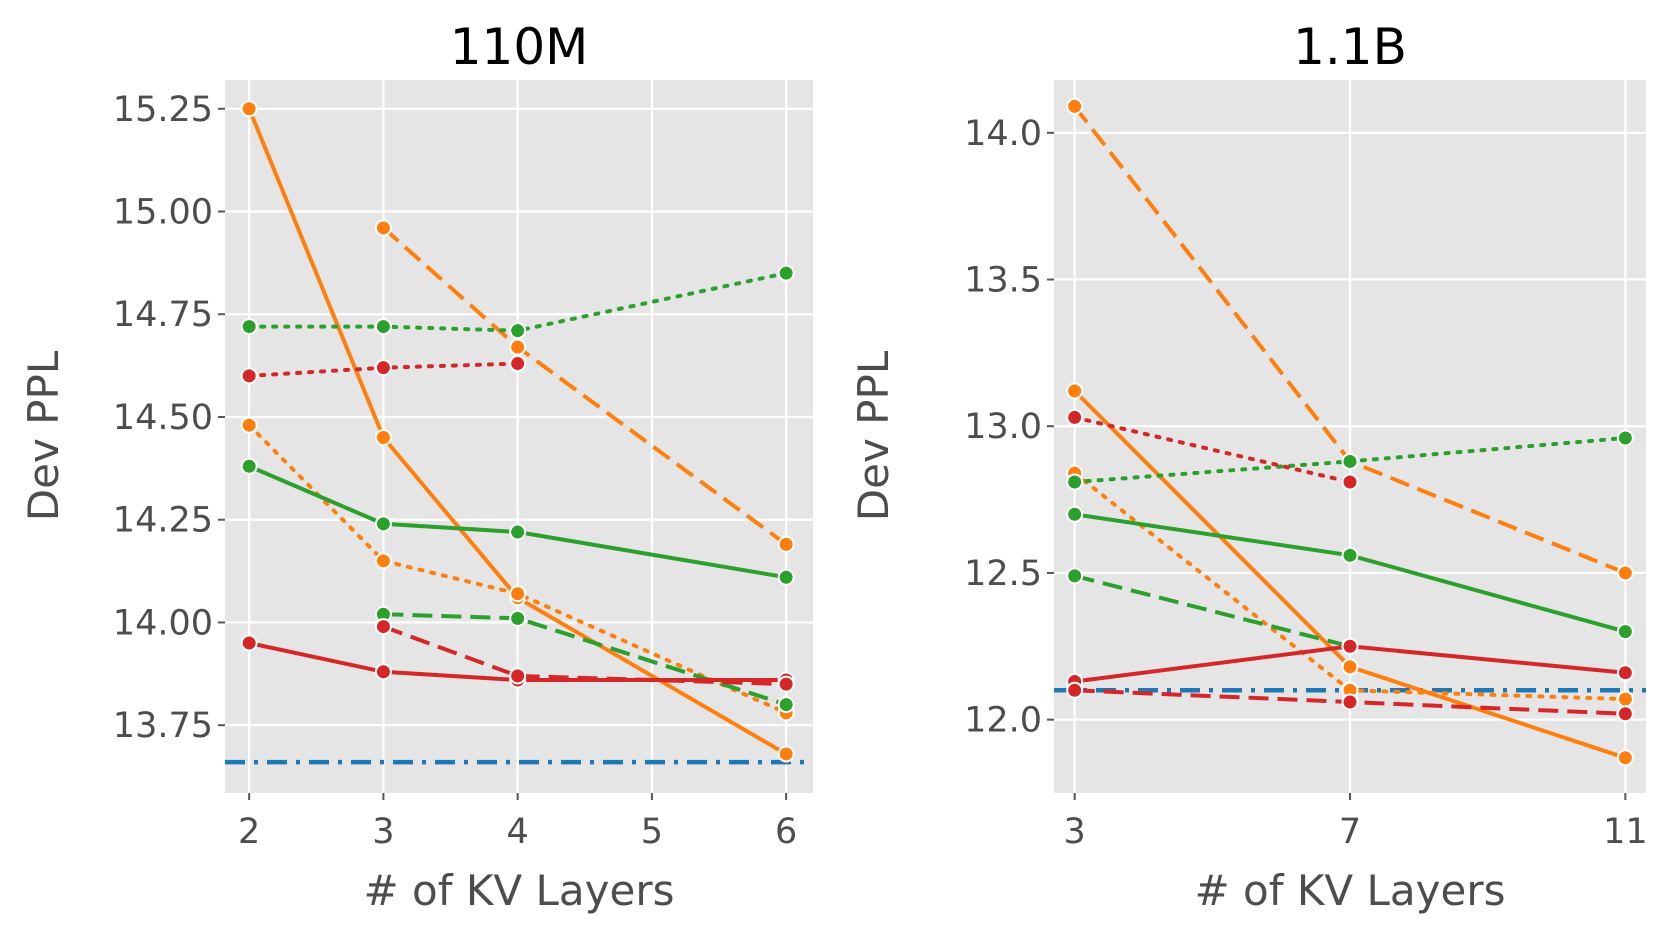  Describe the element at coordinates (652, 832) in the screenshot. I see `x-tick-label: 5` at that location.